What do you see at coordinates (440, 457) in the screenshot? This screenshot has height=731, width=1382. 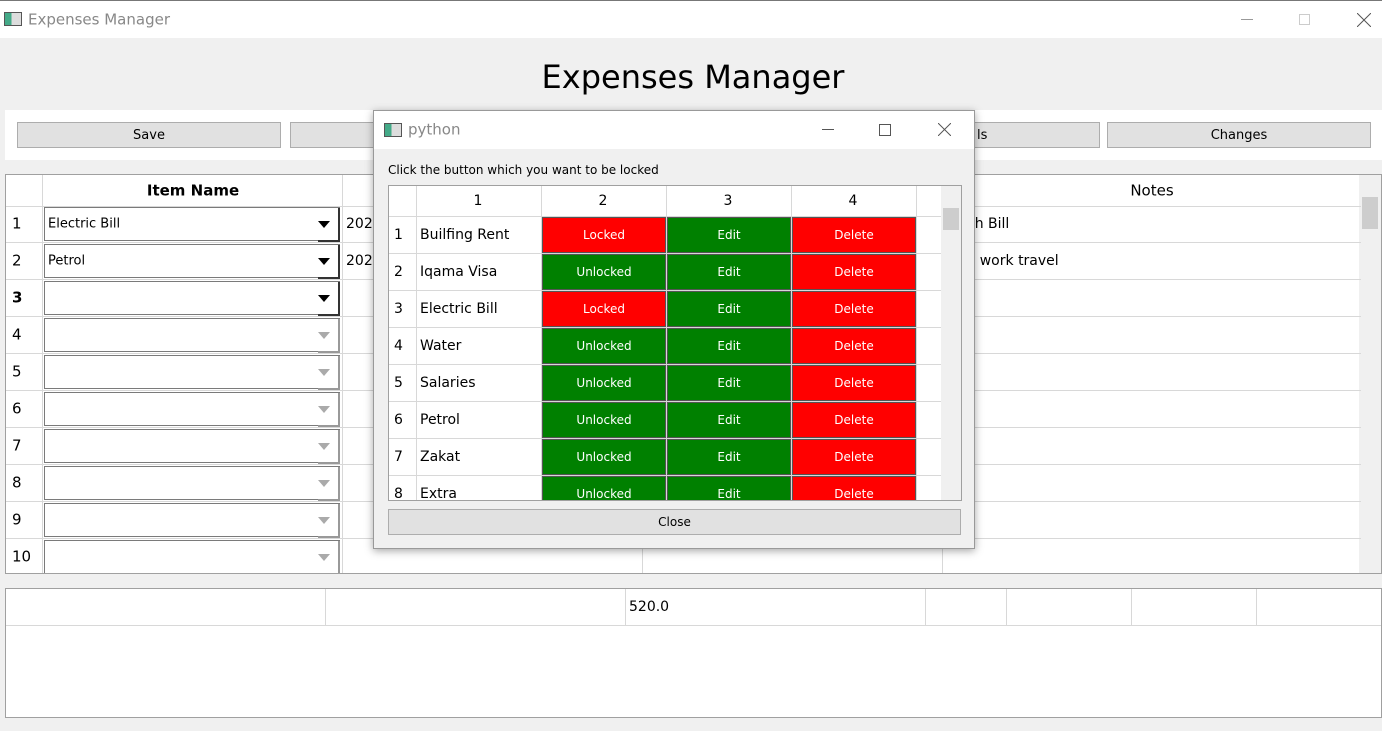 I see `item-name: Zakat` at bounding box center [440, 457].